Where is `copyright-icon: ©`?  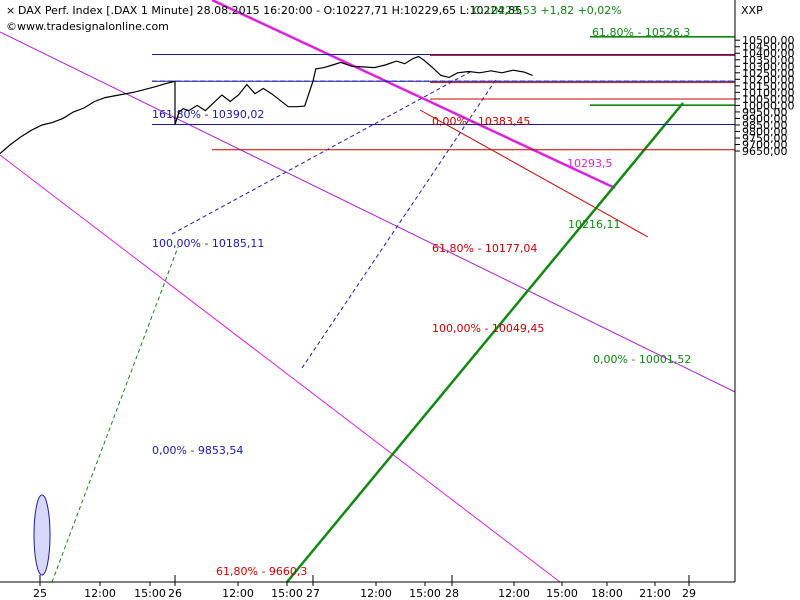
copyright-icon: © is located at coordinates (11, 26).